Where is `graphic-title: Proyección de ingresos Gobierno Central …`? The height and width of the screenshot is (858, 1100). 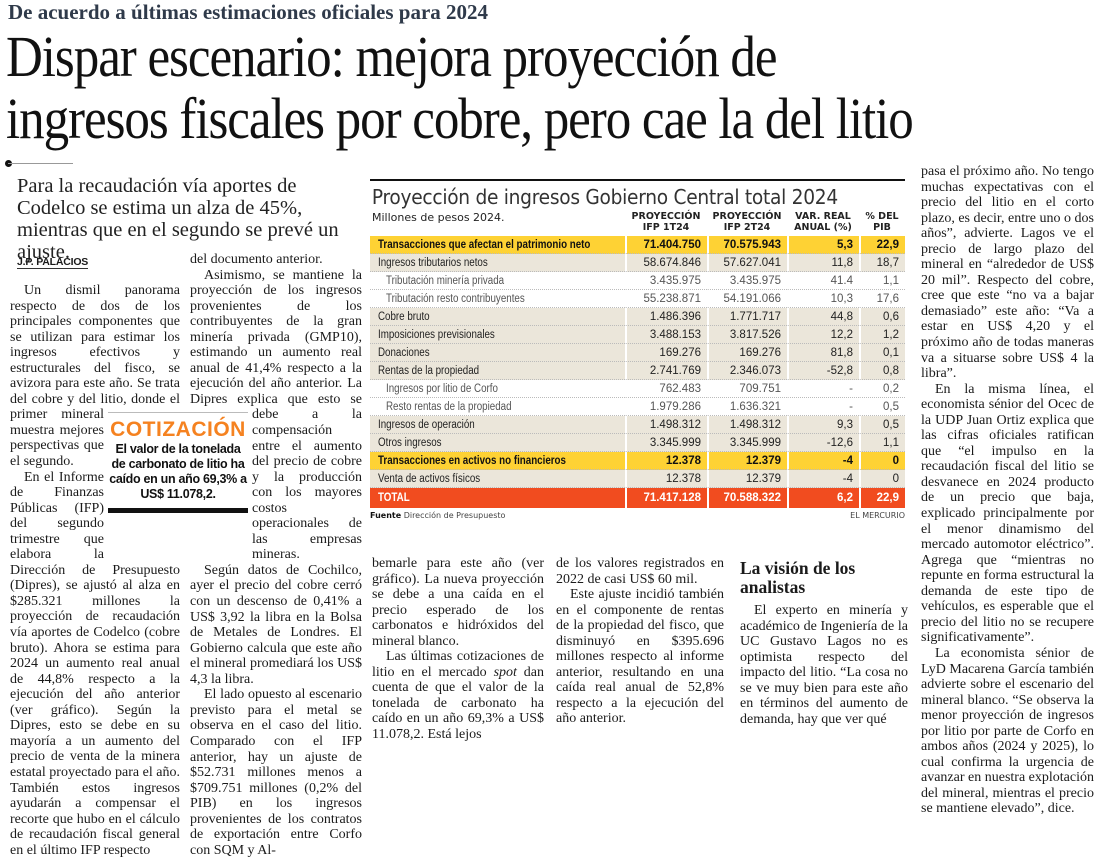
graphic-title: Proyección de ingresos Gobierno Central … is located at coordinates (604, 197).